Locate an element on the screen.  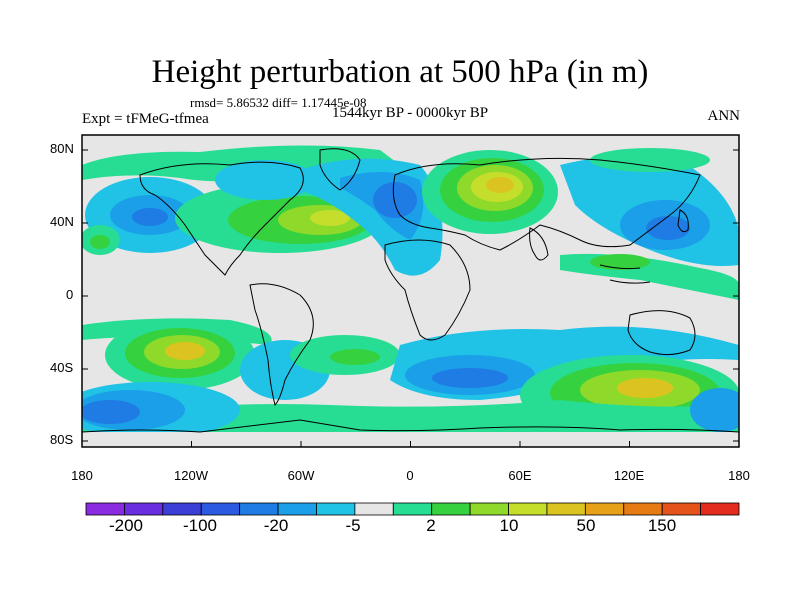
colorbar-label: -5 is located at coordinates (353, 525).